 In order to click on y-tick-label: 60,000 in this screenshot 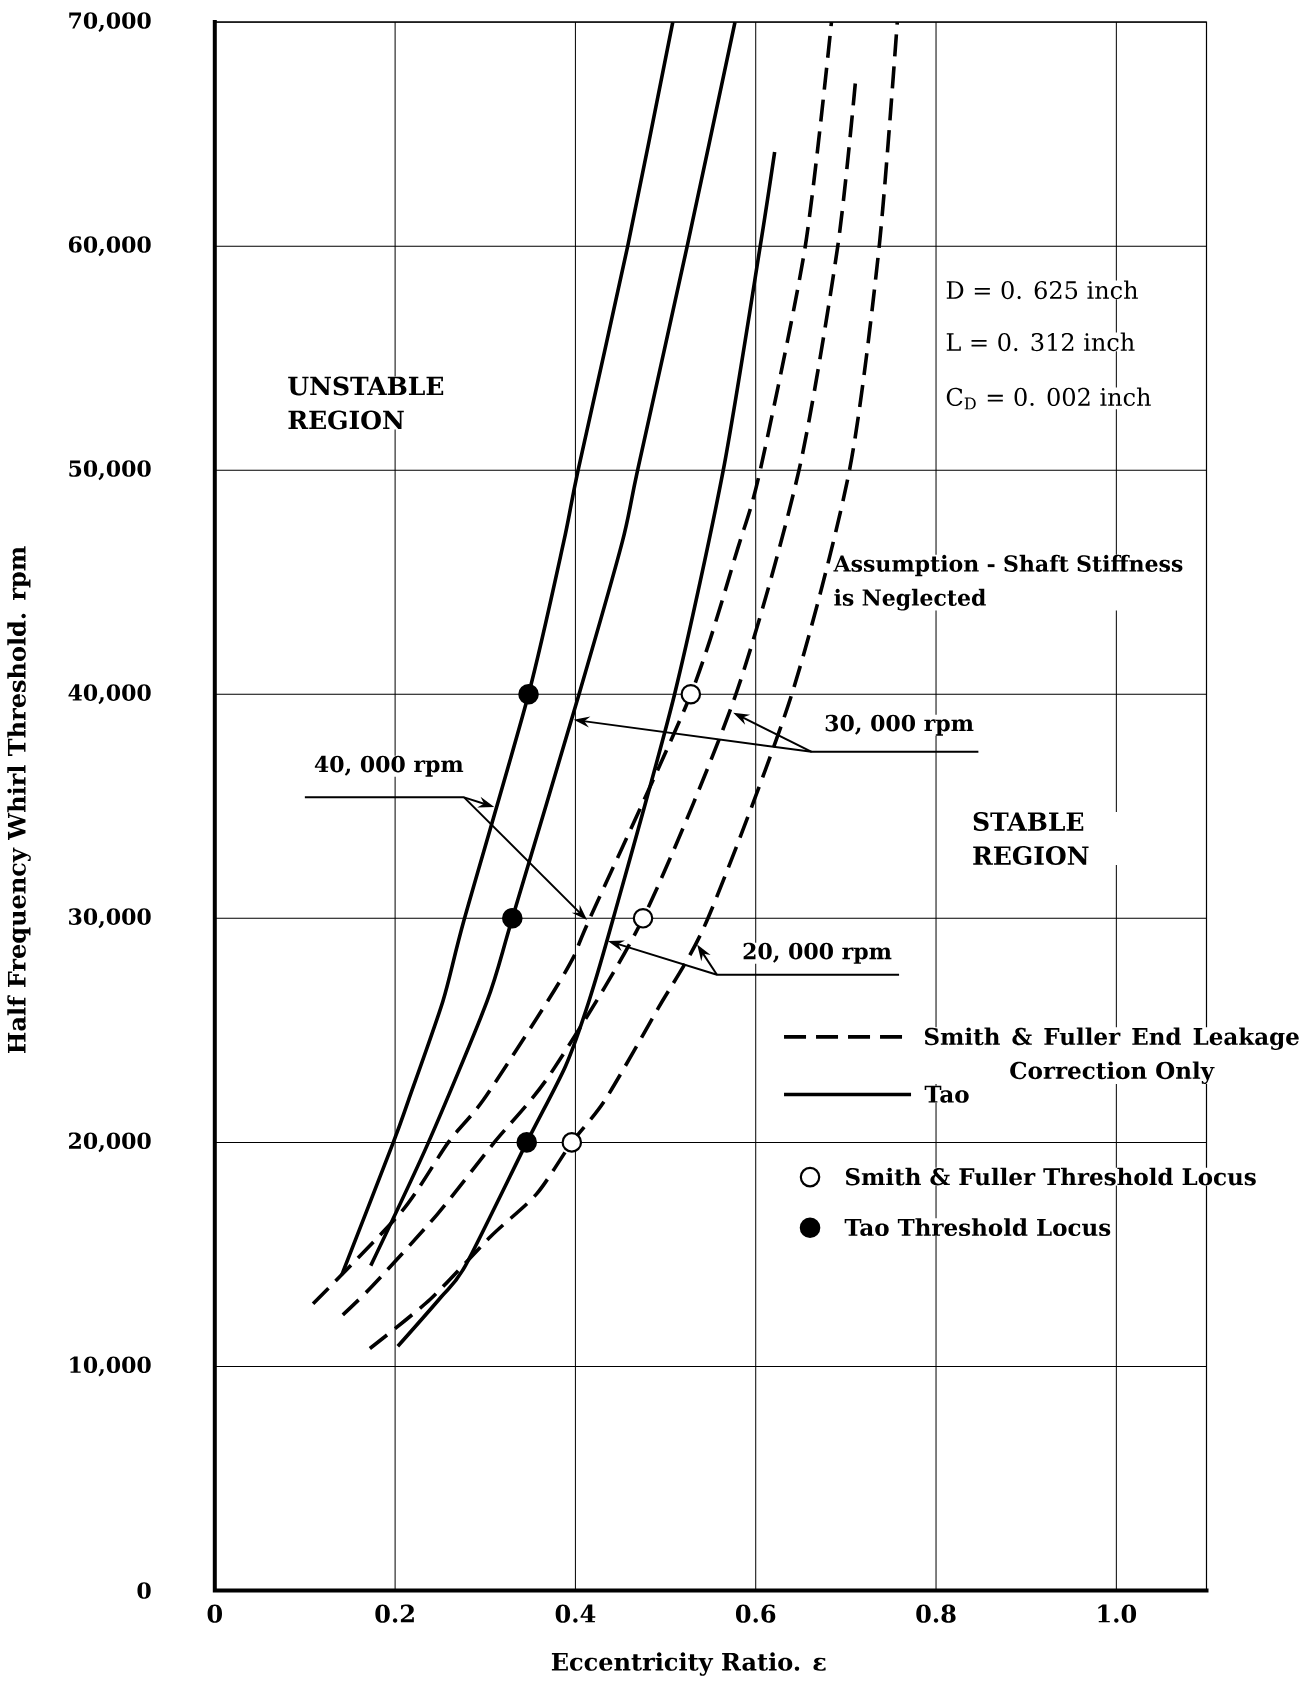, I will do `click(109, 246)`.